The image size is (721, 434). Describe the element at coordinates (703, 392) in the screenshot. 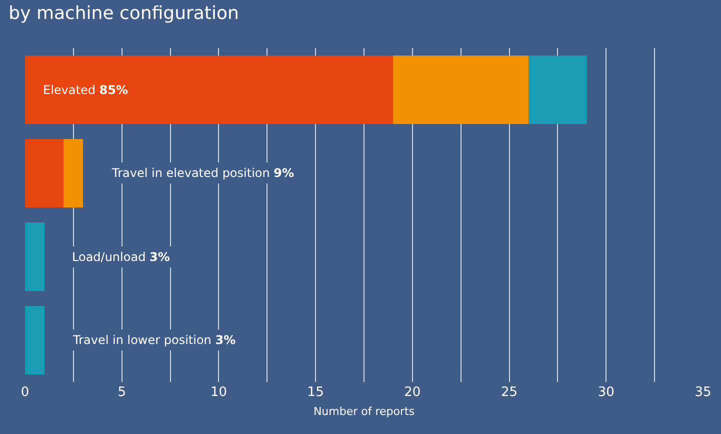

I see `x-tick-label: 35` at that location.